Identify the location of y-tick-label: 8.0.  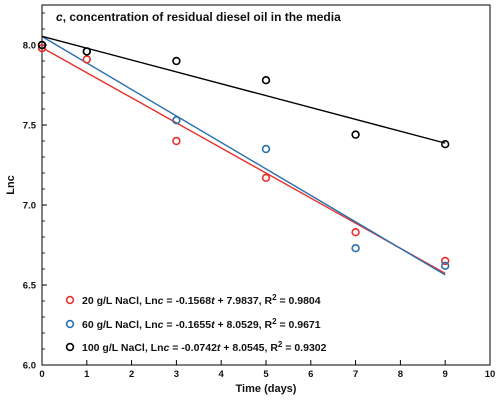
(29, 46).